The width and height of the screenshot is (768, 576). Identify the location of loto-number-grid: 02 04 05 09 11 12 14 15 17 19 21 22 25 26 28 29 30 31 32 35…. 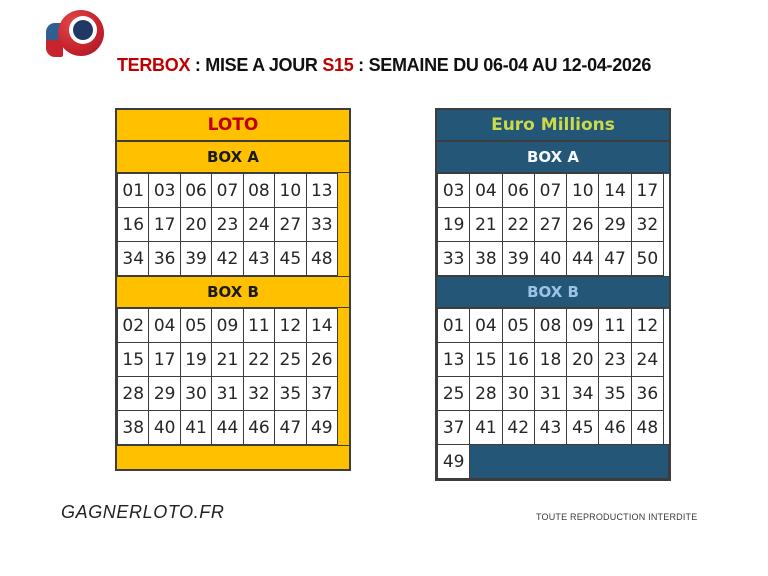
(232, 376).